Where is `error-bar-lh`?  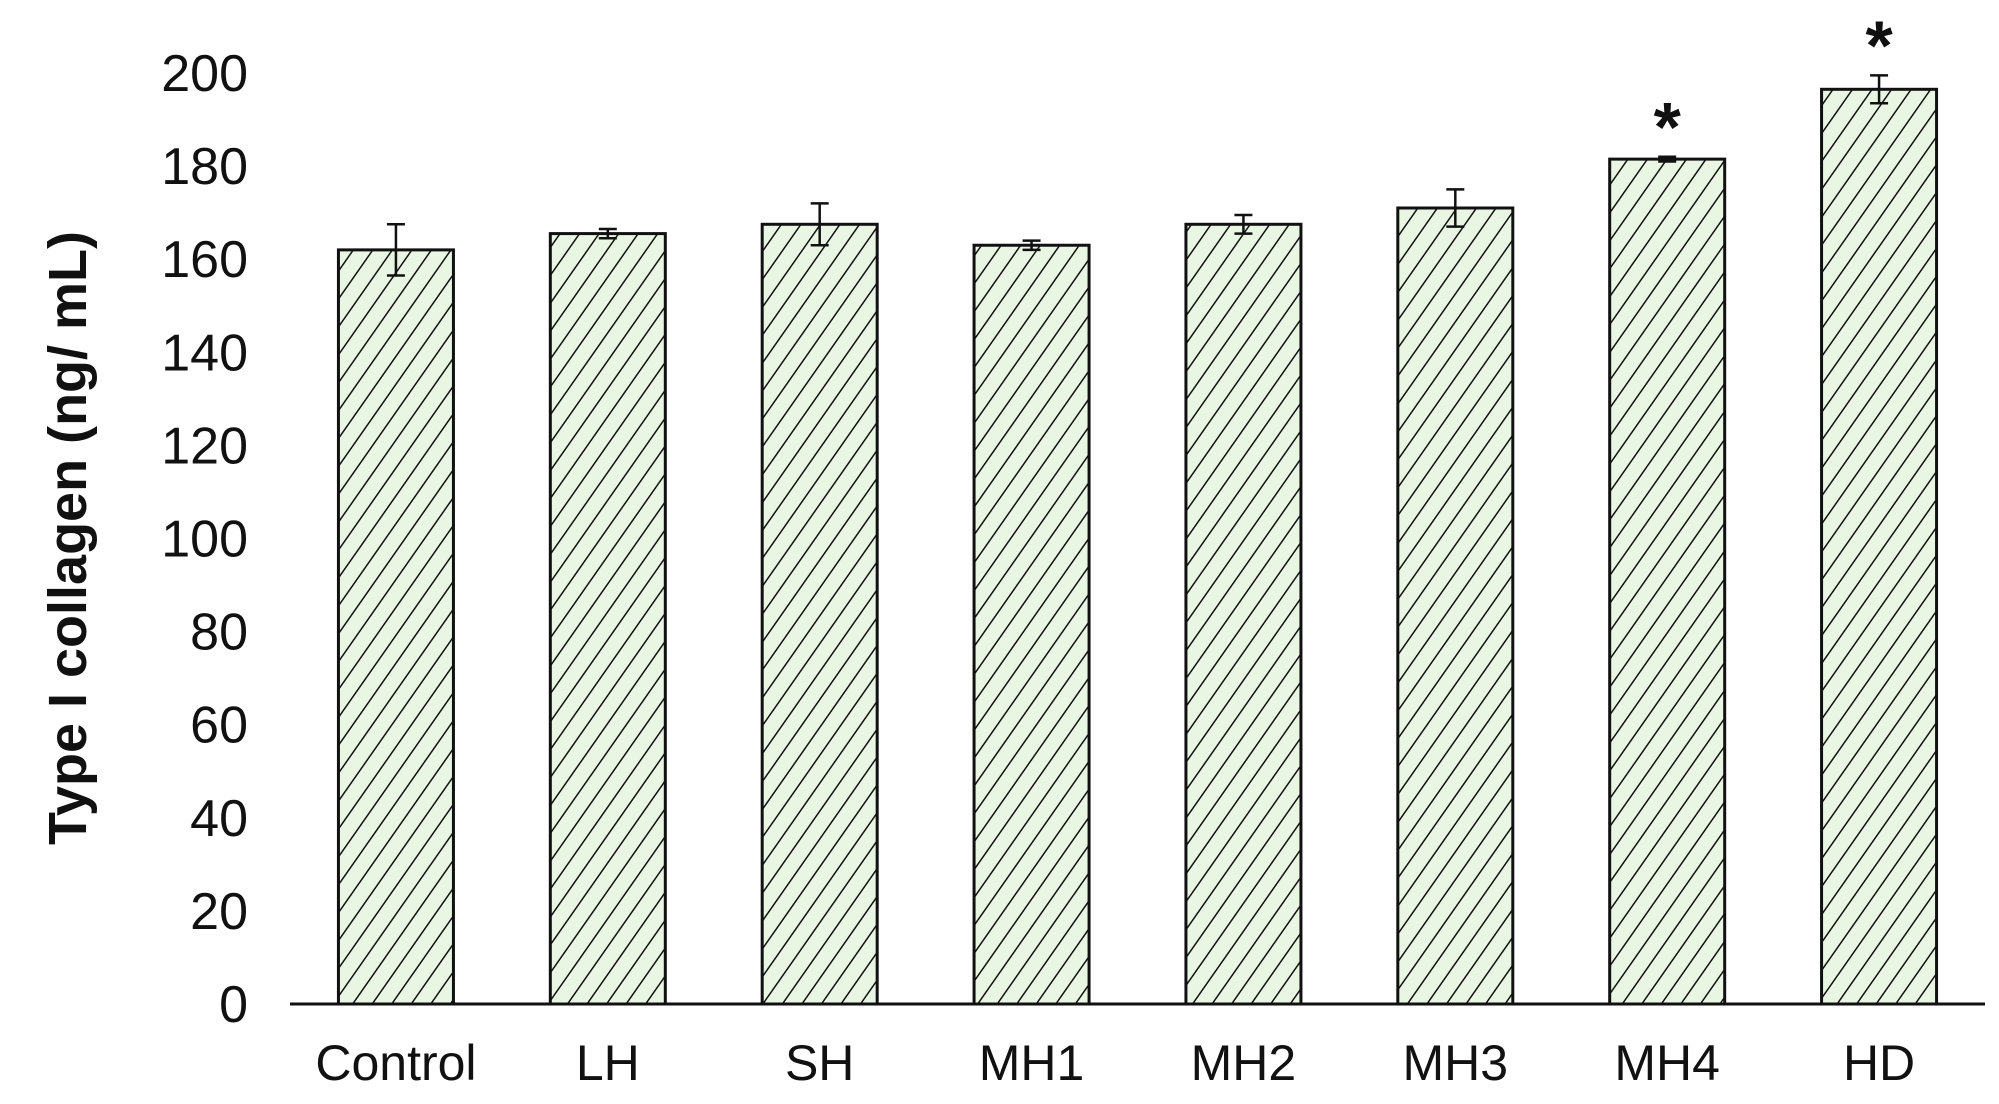
error-bar-lh is located at coordinates (607, 233).